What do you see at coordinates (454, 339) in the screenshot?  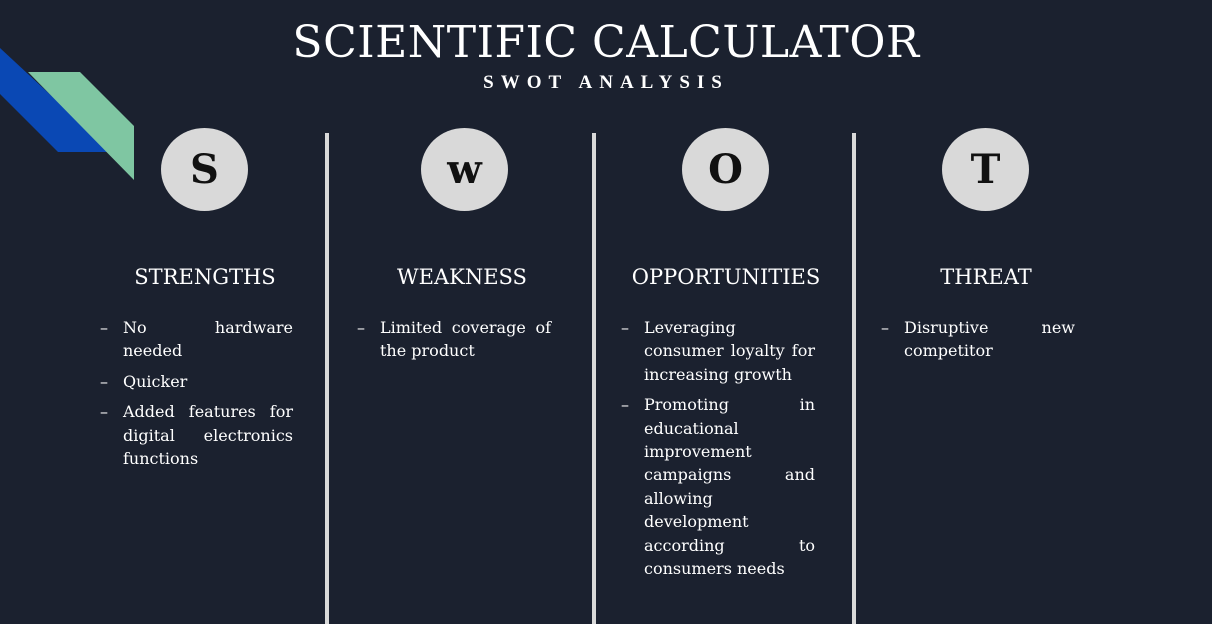 I see `list-item: Limited coverage of the product` at bounding box center [454, 339].